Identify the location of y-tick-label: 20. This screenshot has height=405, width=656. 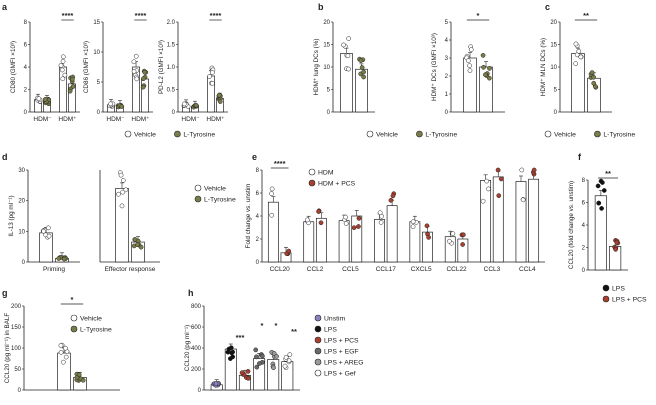
(326, 23).